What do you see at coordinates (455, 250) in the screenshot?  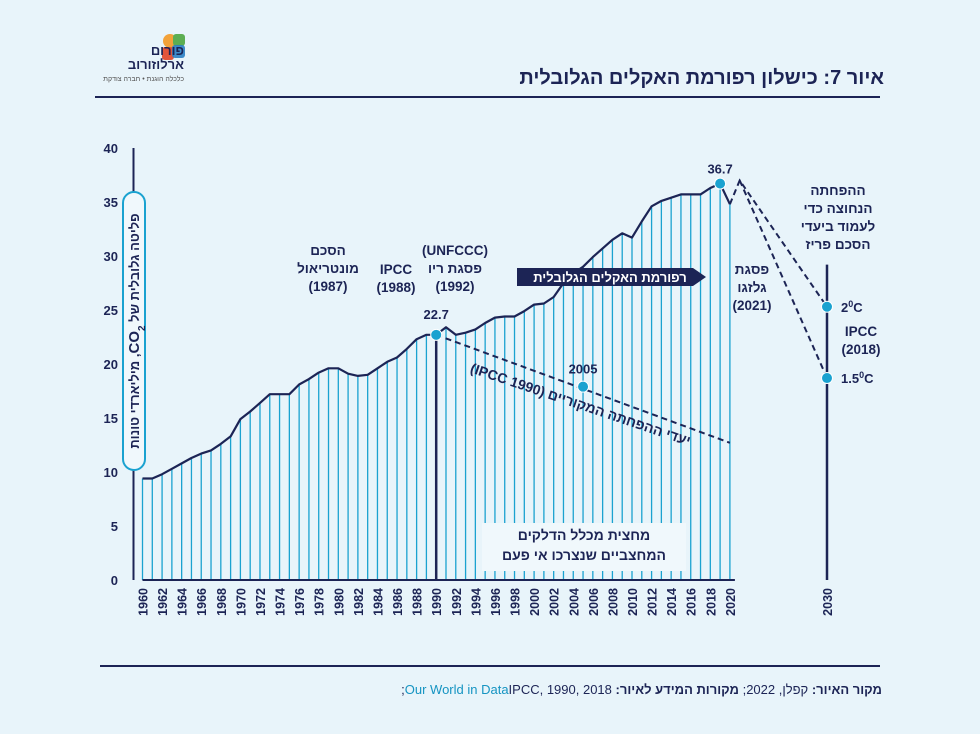 I see `rio-label-line1: (UNFCCC)` at bounding box center [455, 250].